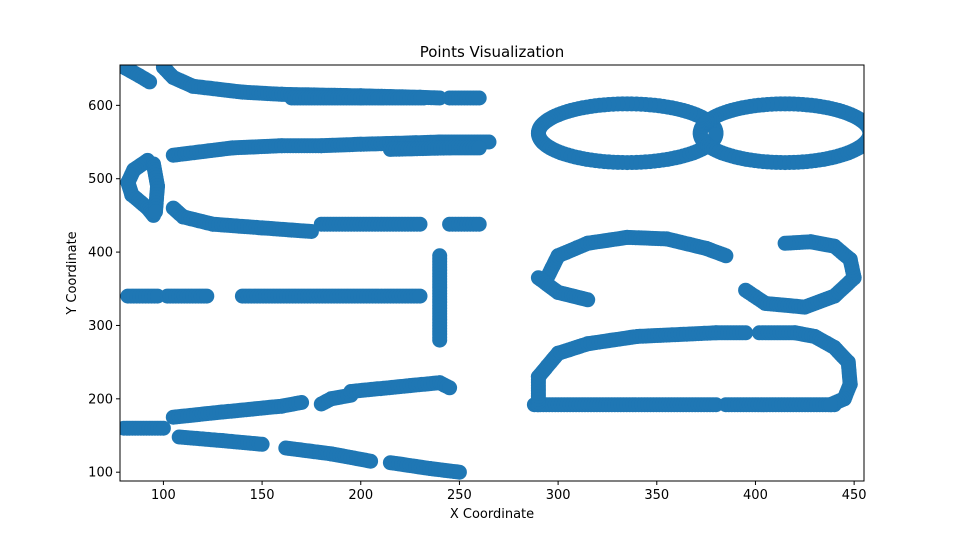 The height and width of the screenshot is (540, 960). I want to click on x-tick-label: 100, so click(163, 495).